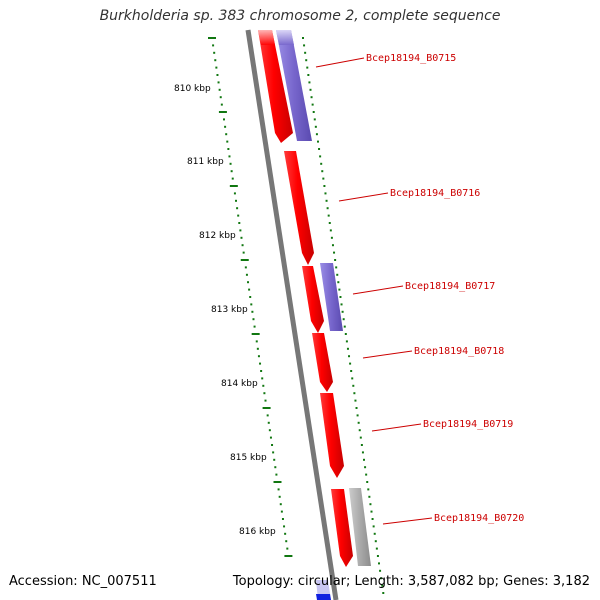 The width and height of the screenshot is (600, 600). I want to click on scale-tick-label: 814 kbp, so click(239, 384).